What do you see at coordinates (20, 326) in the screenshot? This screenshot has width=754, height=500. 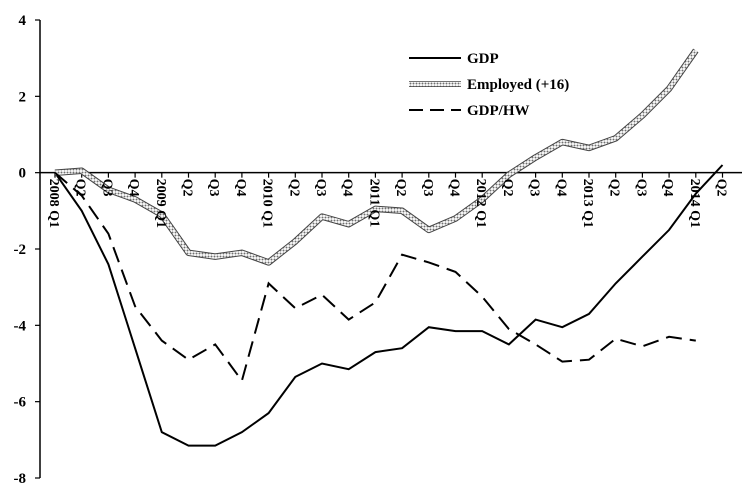 I see `y-tick-label: -4` at bounding box center [20, 326].